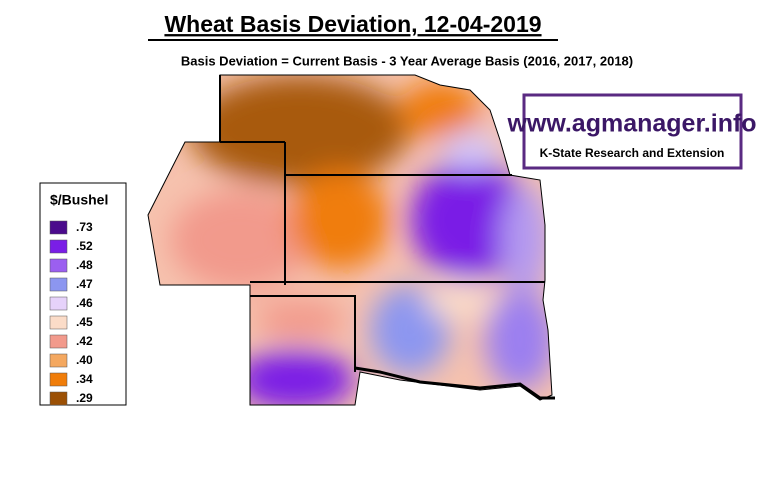 Image resolution: width=779 pixels, height=481 pixels. Describe the element at coordinates (79, 200) in the screenshot. I see `legend-title: $/Bushel` at that location.